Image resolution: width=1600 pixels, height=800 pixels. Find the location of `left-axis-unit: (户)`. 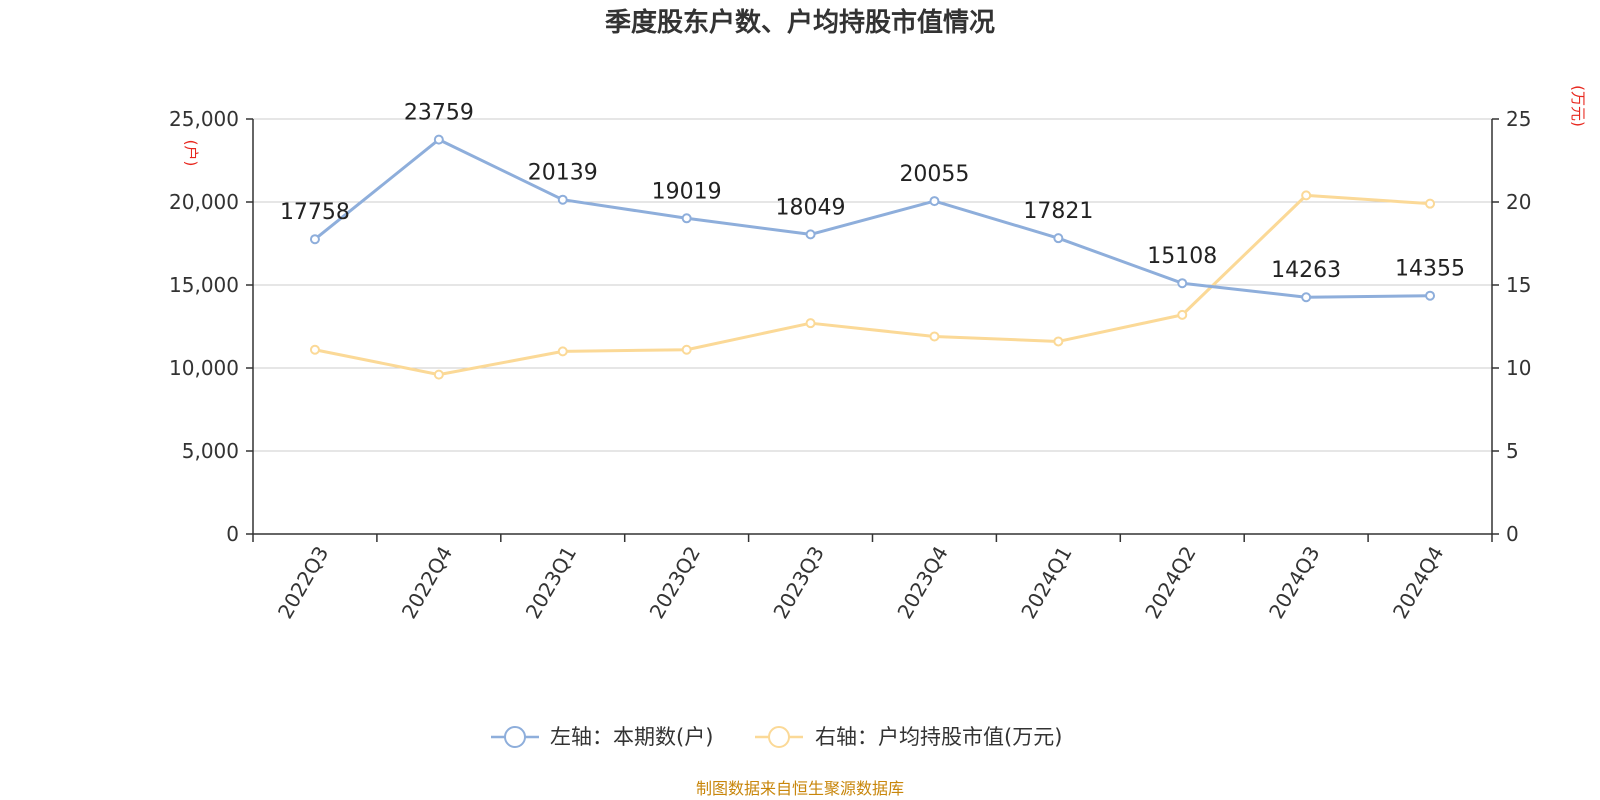

left-axis-unit: (户) is located at coordinates (191, 153).